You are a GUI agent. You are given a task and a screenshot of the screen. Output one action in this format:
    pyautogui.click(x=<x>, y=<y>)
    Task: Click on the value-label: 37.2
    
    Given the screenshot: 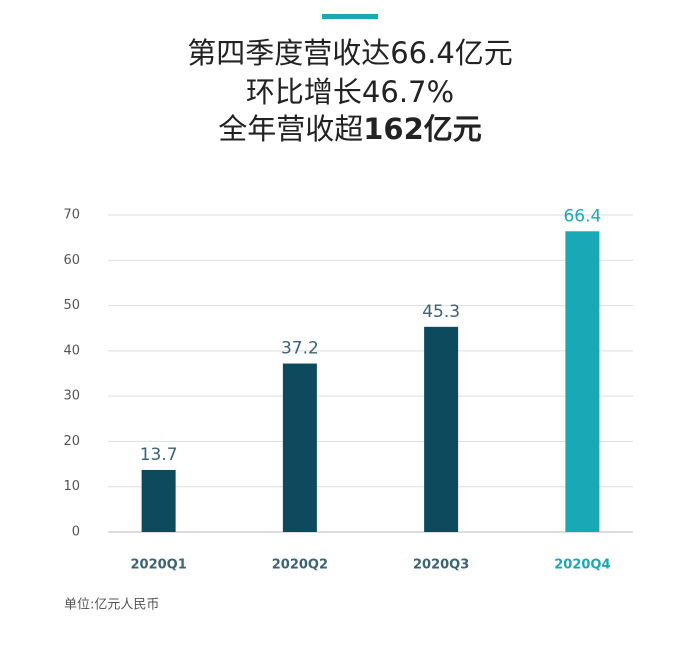 What is the action you would take?
    pyautogui.click(x=300, y=349)
    